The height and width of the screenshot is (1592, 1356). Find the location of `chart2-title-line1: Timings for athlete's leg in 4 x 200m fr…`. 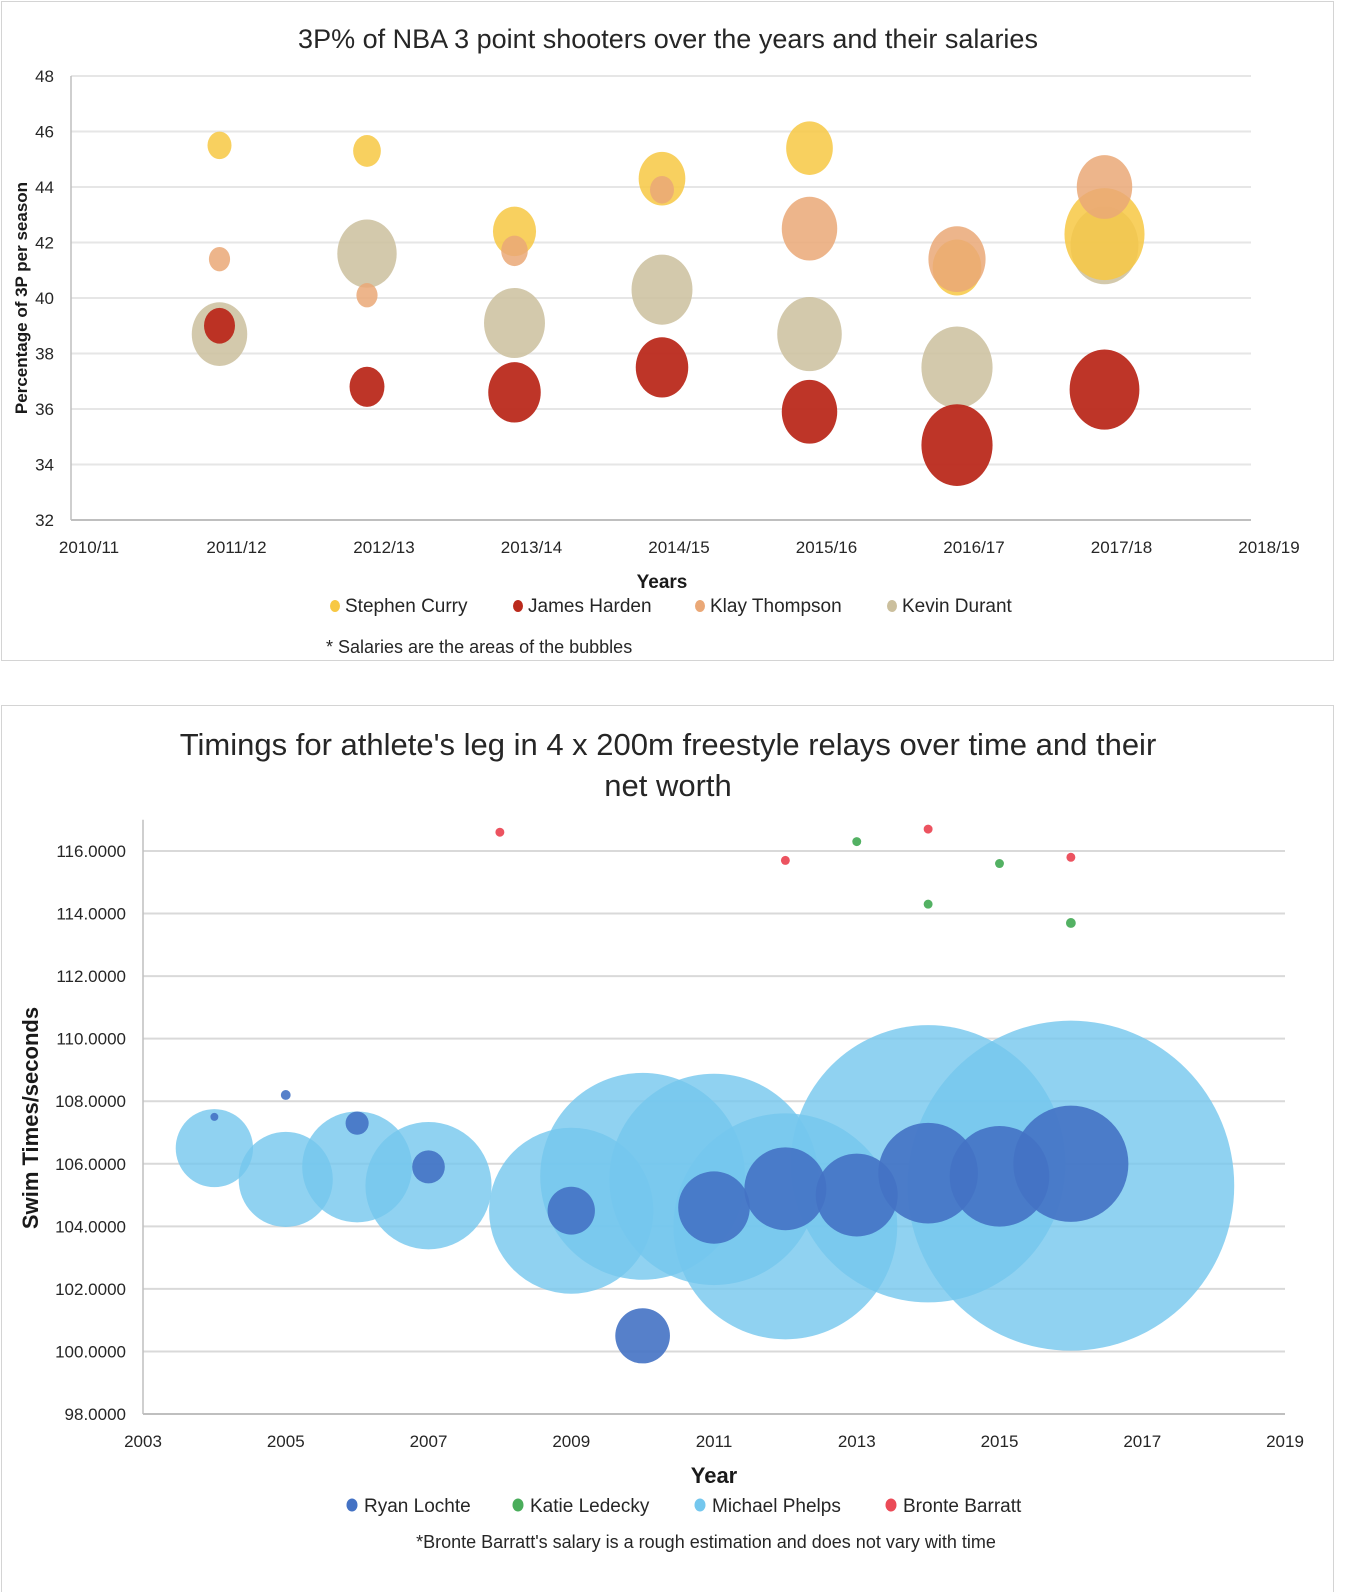

chart2-title-line1: Timings for athlete's leg in 4 x 200m fr… is located at coordinates (668, 744).